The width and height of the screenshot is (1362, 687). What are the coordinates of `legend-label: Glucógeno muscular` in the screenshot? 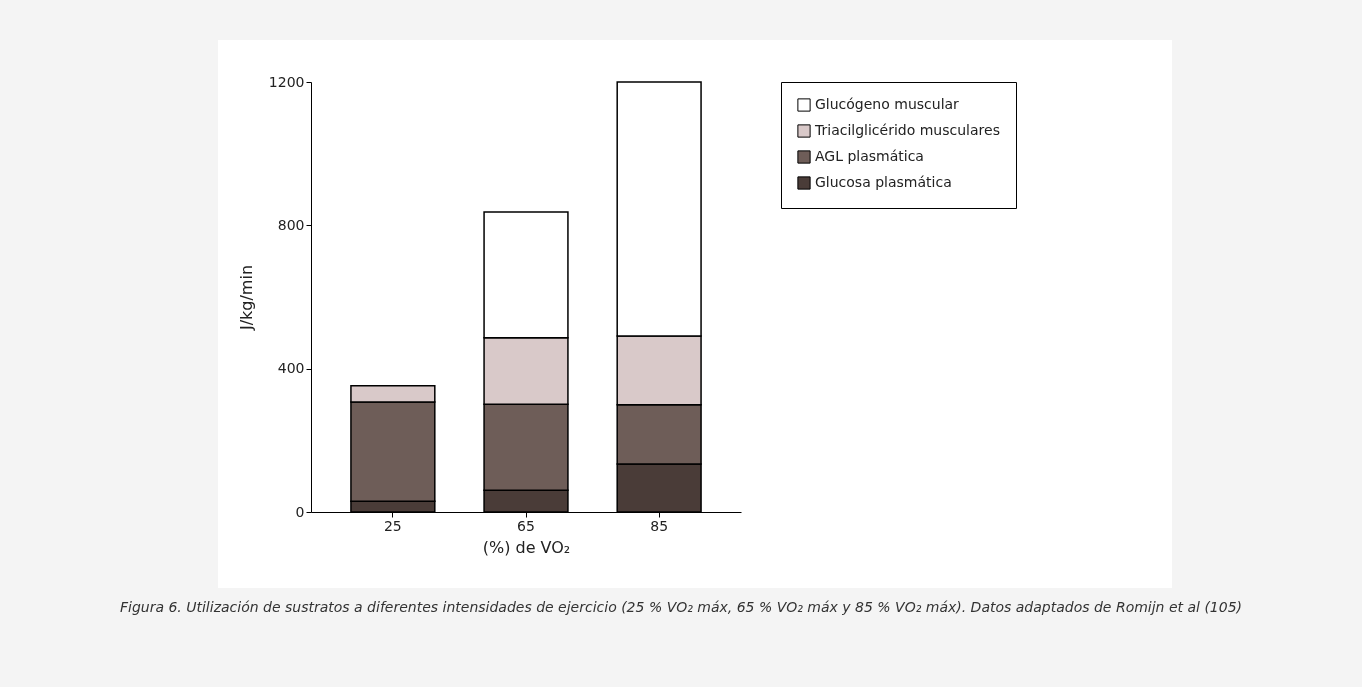 It's located at (887, 104).